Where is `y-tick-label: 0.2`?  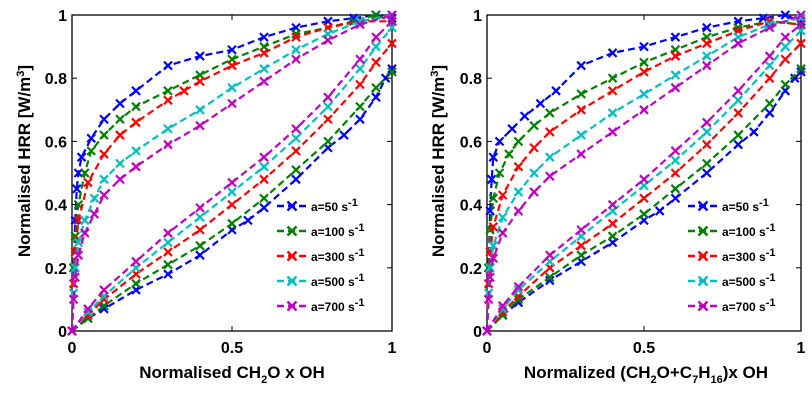 y-tick-label: 0.2 is located at coordinates (56, 269).